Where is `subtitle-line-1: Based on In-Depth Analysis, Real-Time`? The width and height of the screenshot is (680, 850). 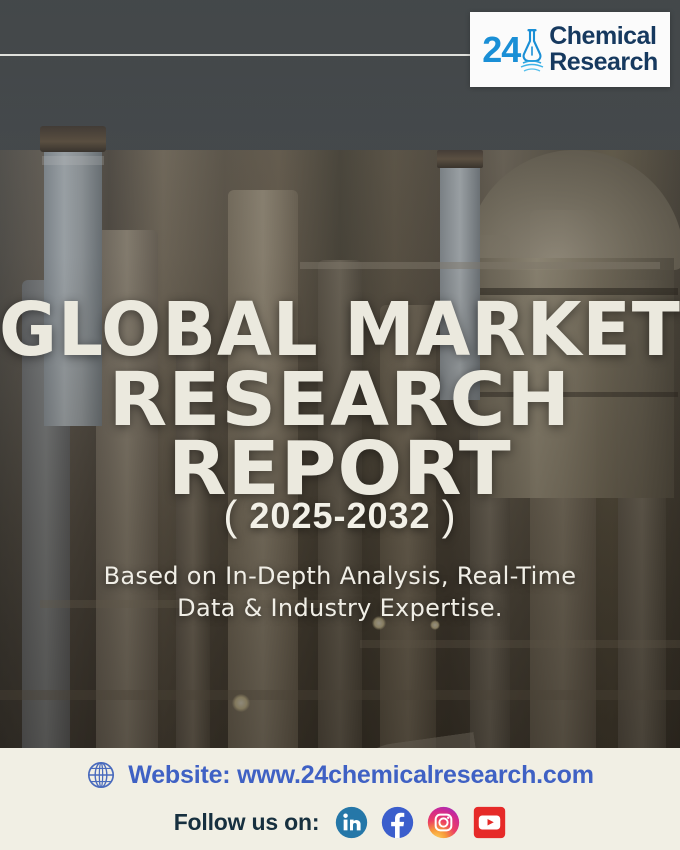 subtitle-line-1: Based on In-Depth Analysis, Real-Time is located at coordinates (340, 576).